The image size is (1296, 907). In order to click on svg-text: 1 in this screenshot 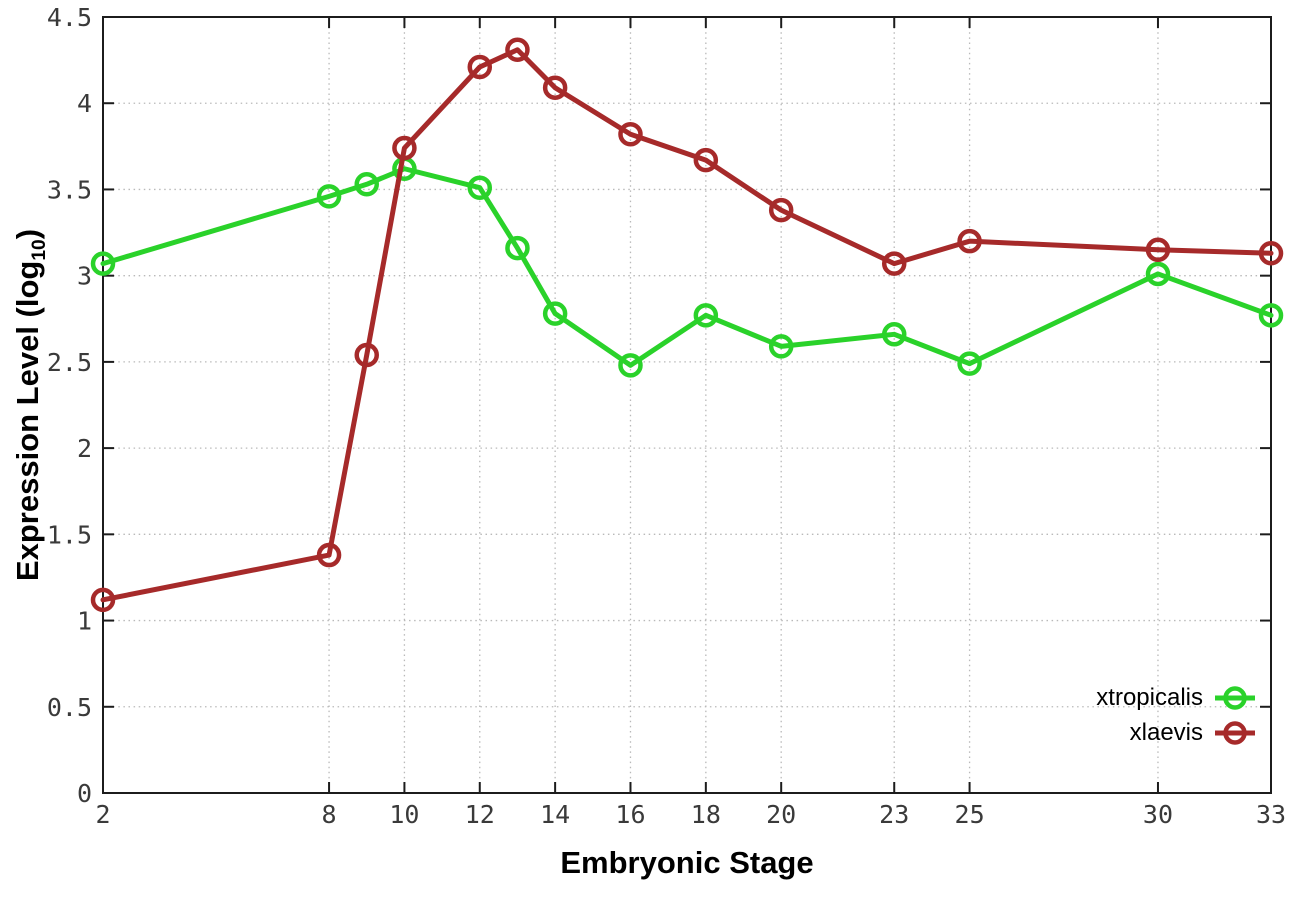, I will do `click(84, 621)`.